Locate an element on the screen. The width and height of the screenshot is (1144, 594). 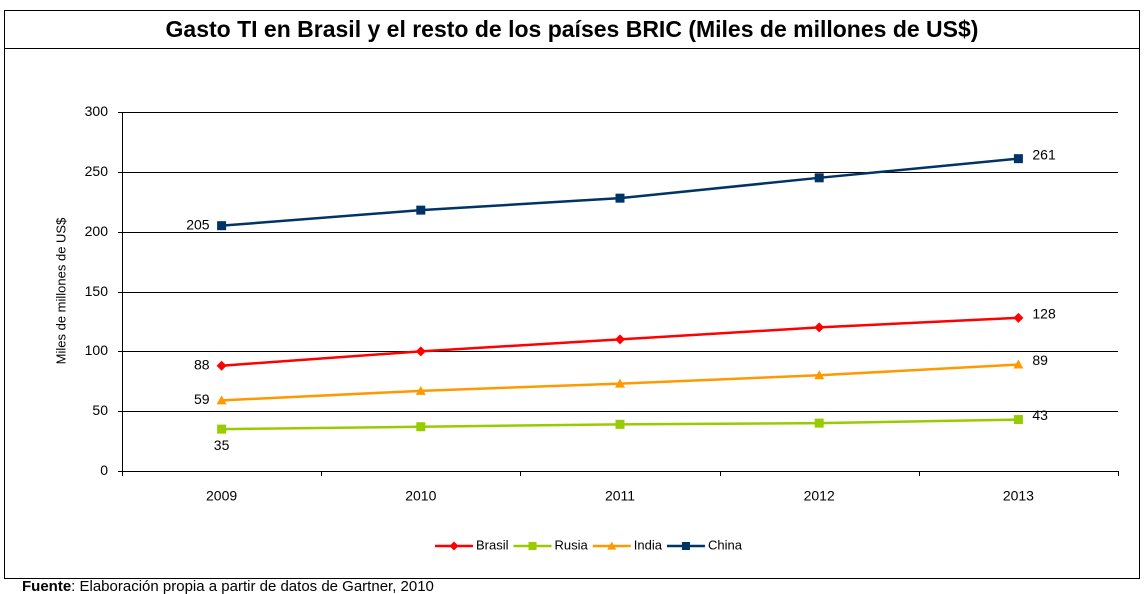
data-label: 89 is located at coordinates (1040, 360).